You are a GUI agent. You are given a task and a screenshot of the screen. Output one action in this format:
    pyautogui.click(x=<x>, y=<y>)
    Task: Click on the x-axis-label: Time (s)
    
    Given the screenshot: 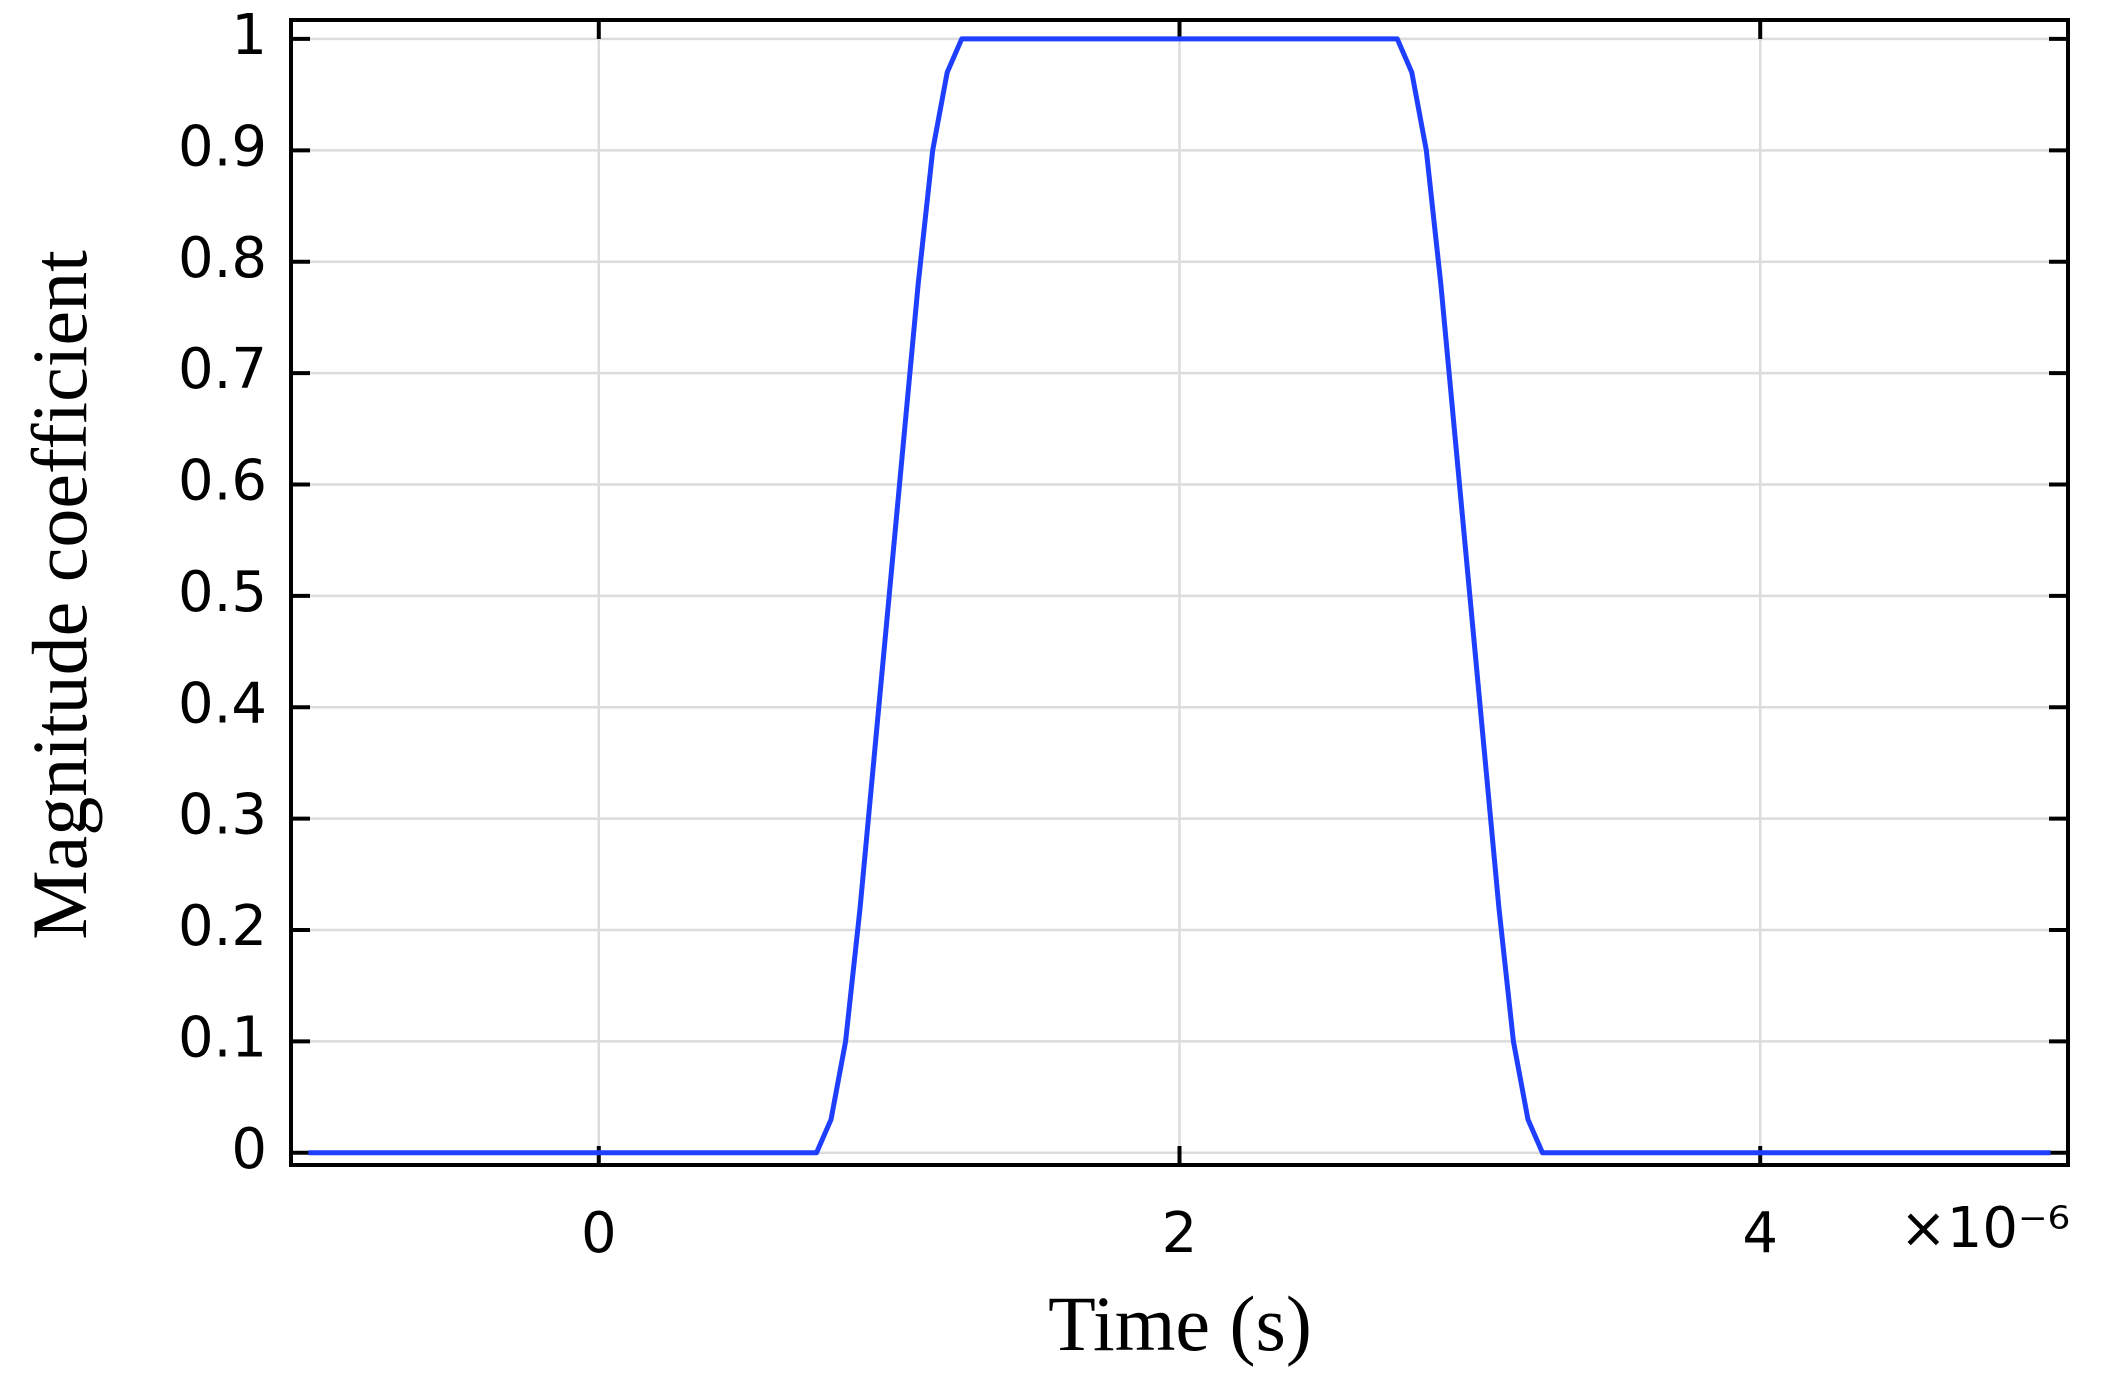 What is the action you would take?
    pyautogui.click(x=1180, y=1323)
    